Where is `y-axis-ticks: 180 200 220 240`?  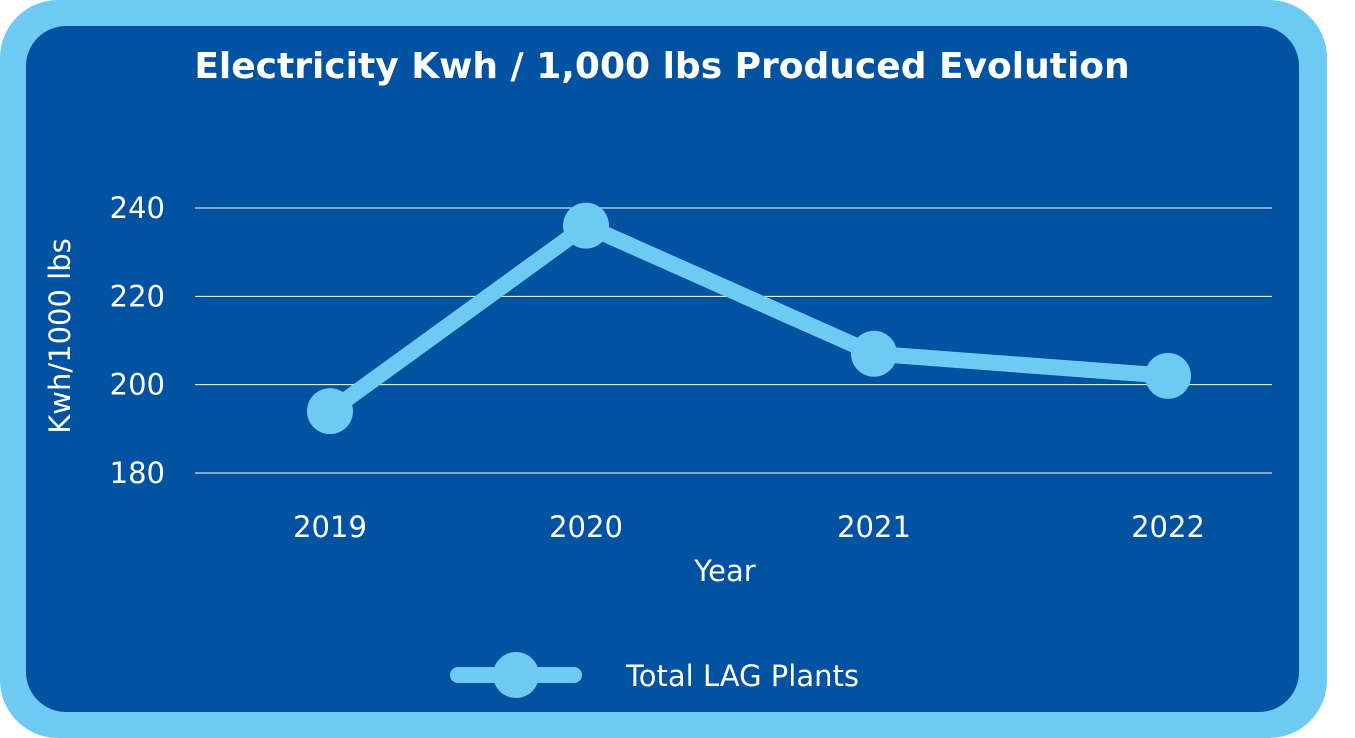
y-axis-ticks: 180 200 220 240 is located at coordinates (137, 340).